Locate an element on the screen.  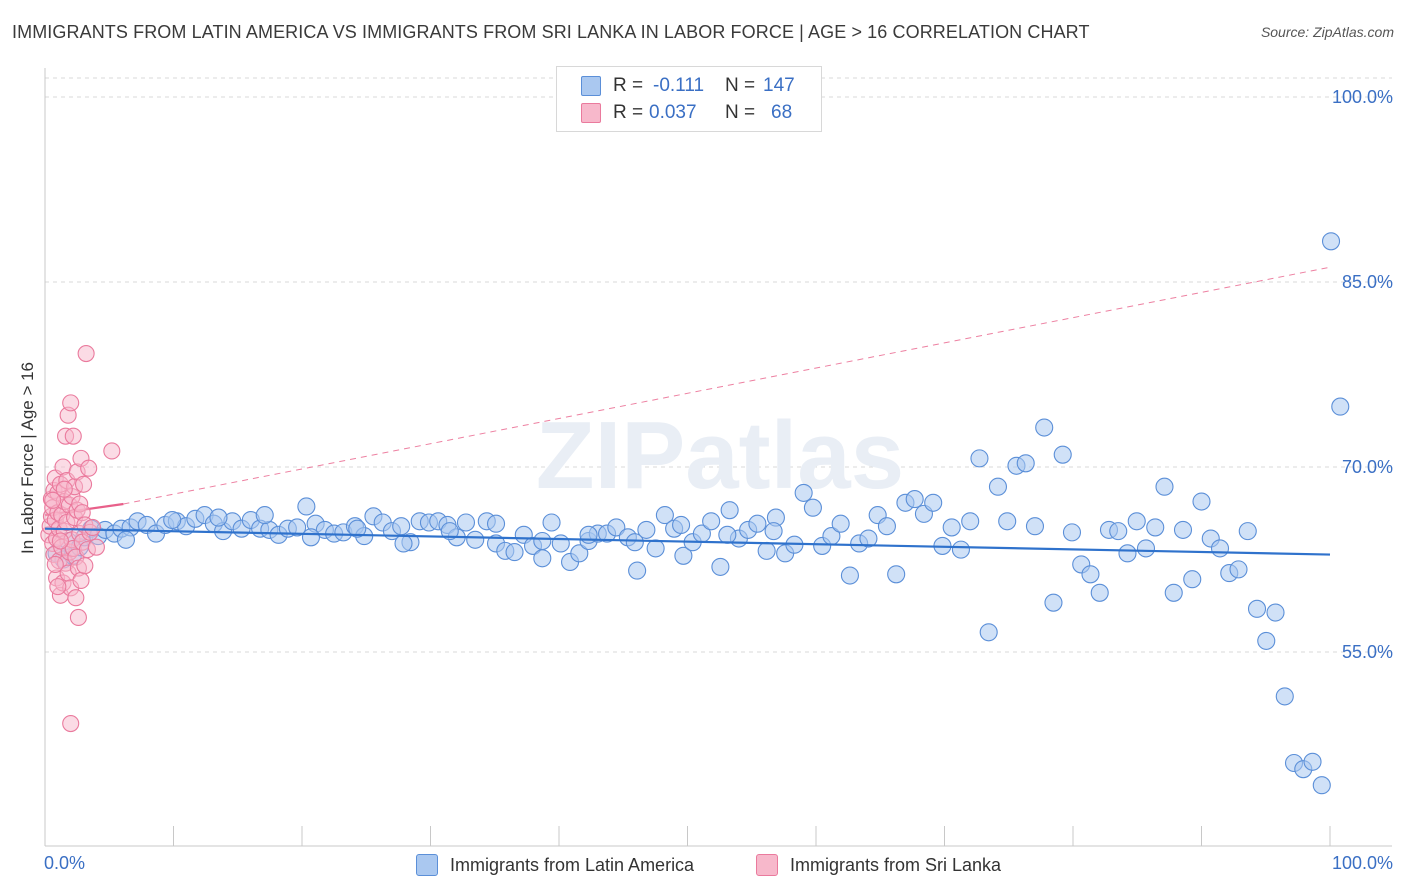
y-tick-label: 100.0% is located at coordinates (1362, 97).